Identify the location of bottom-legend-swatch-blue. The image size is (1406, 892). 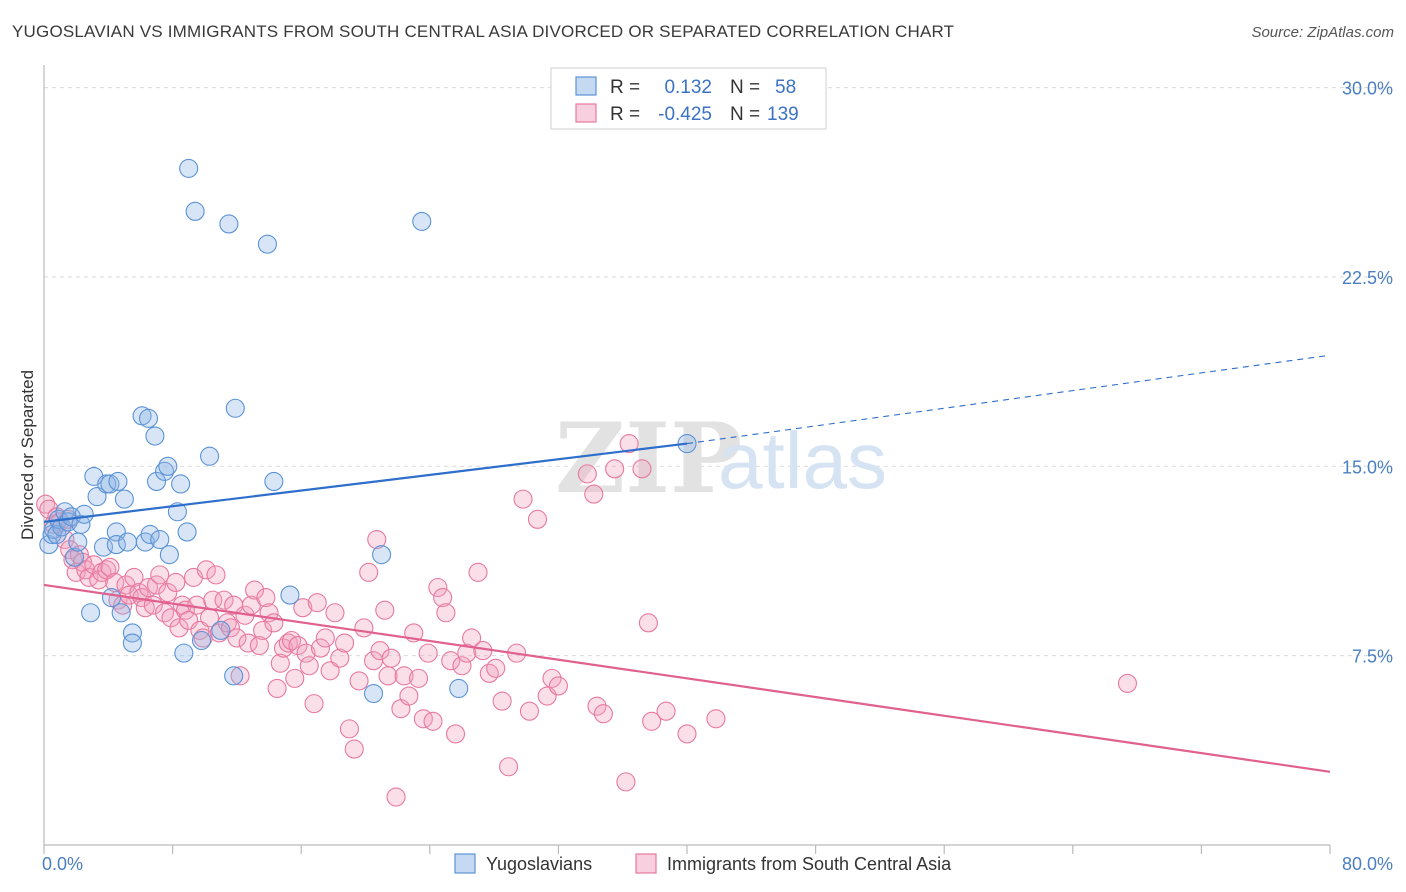
(465, 863).